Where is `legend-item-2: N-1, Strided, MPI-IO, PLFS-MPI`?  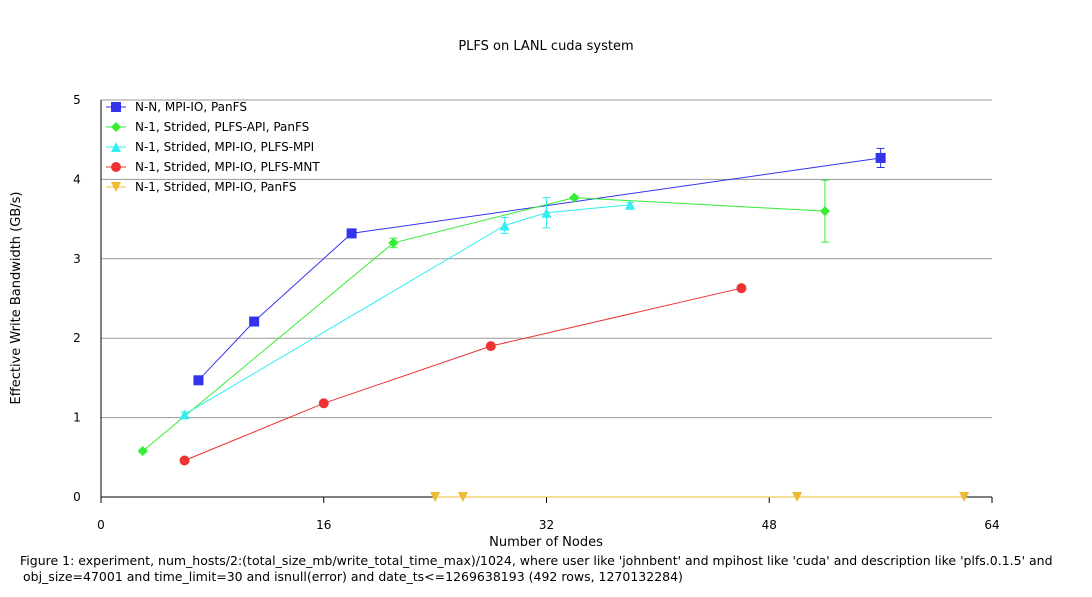
legend-item-2: N-1, Strided, MPI-IO, PLFS-MPI is located at coordinates (210, 147).